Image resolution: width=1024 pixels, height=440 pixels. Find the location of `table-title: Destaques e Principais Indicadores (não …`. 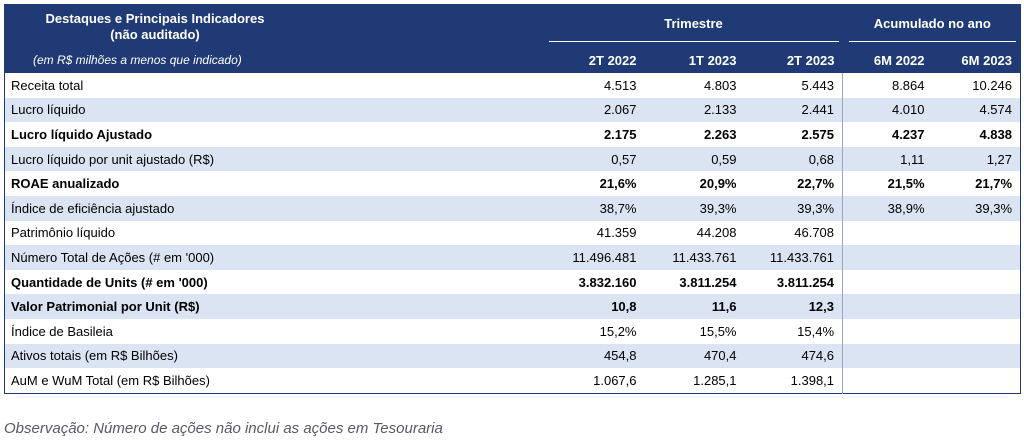

table-title: Destaques e Principais Indicadores (não … is located at coordinates (274, 26).